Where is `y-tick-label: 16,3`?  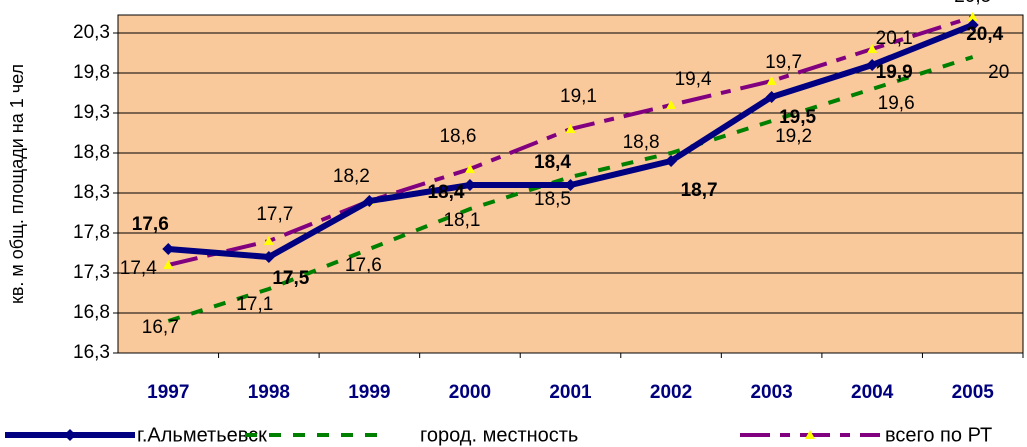 y-tick-label: 16,3 is located at coordinates (91, 352).